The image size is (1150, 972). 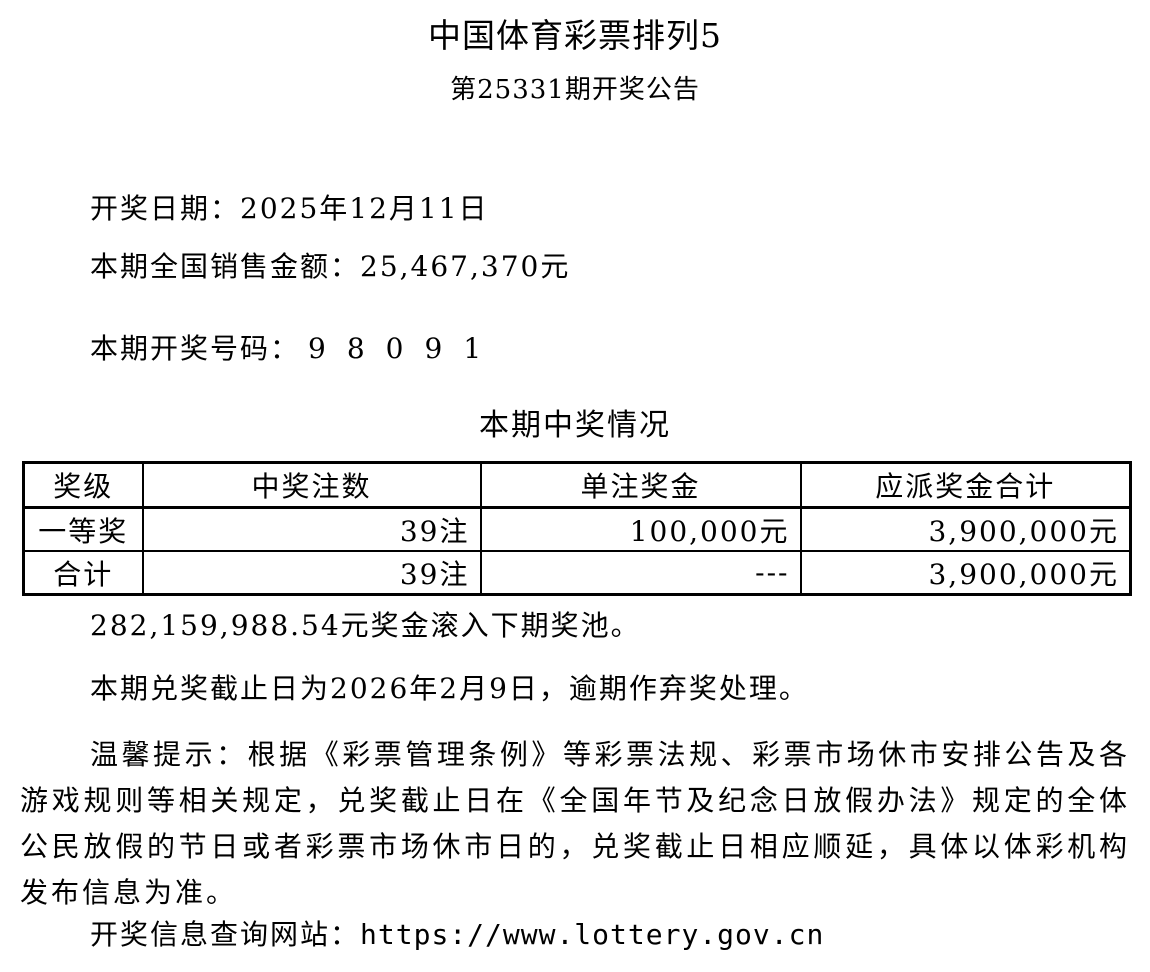 What do you see at coordinates (83, 573) in the screenshot?
I see `prize-level-cell: 合计` at bounding box center [83, 573].